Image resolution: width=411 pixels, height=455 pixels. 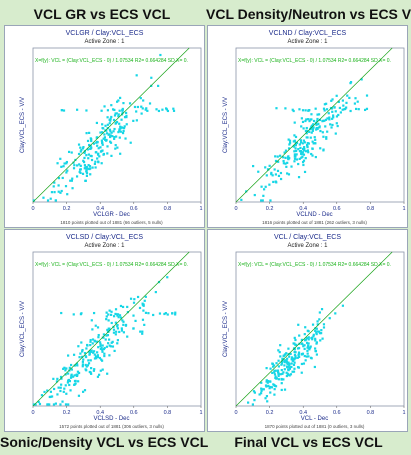 What do you see at coordinates (100, 209) in the screenshot?
I see `x-tick-label: 0.4` at bounding box center [100, 209].